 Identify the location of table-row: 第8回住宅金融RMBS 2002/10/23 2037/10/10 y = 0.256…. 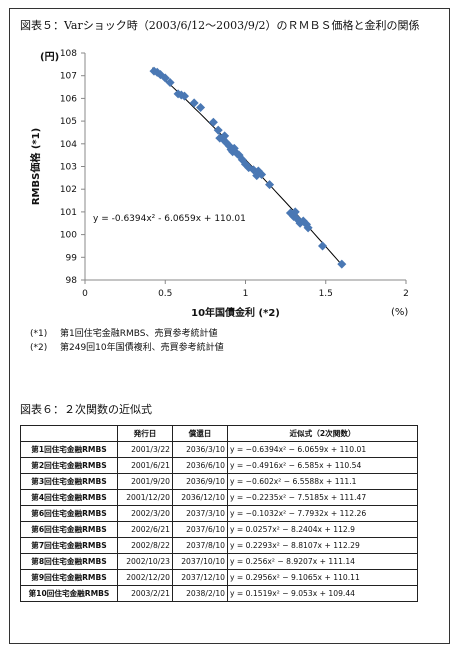
(219, 561).